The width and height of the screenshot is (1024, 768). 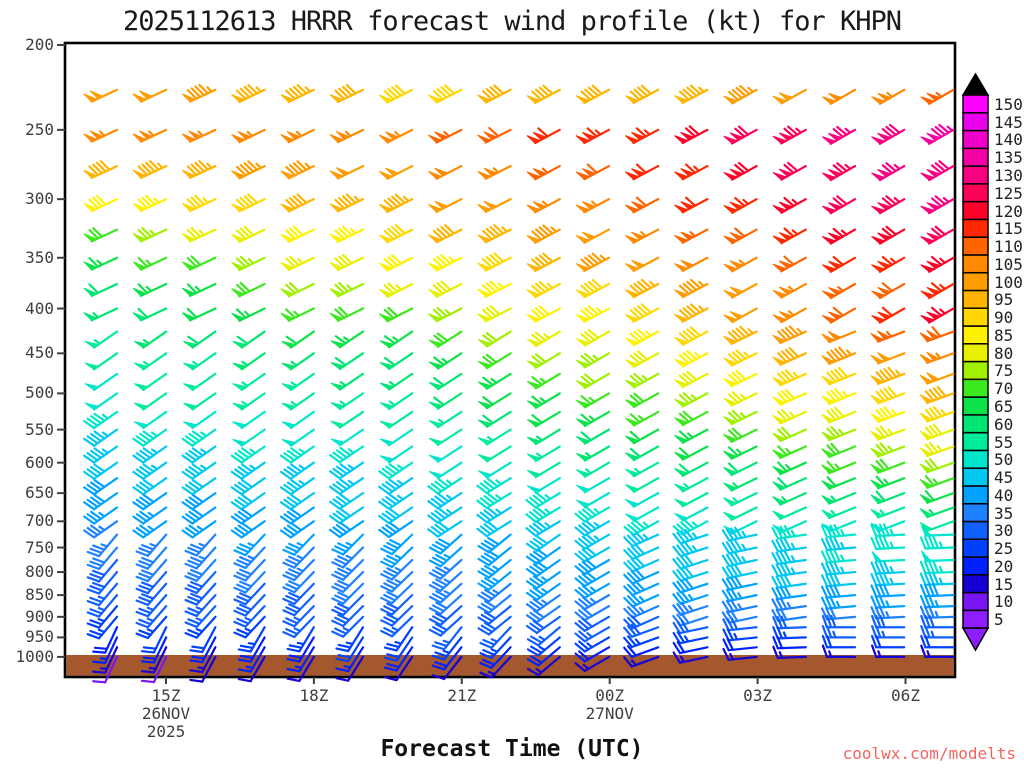 What do you see at coordinates (1008, 229) in the screenshot?
I see `colorbar-tick-label: 115` at bounding box center [1008, 229].